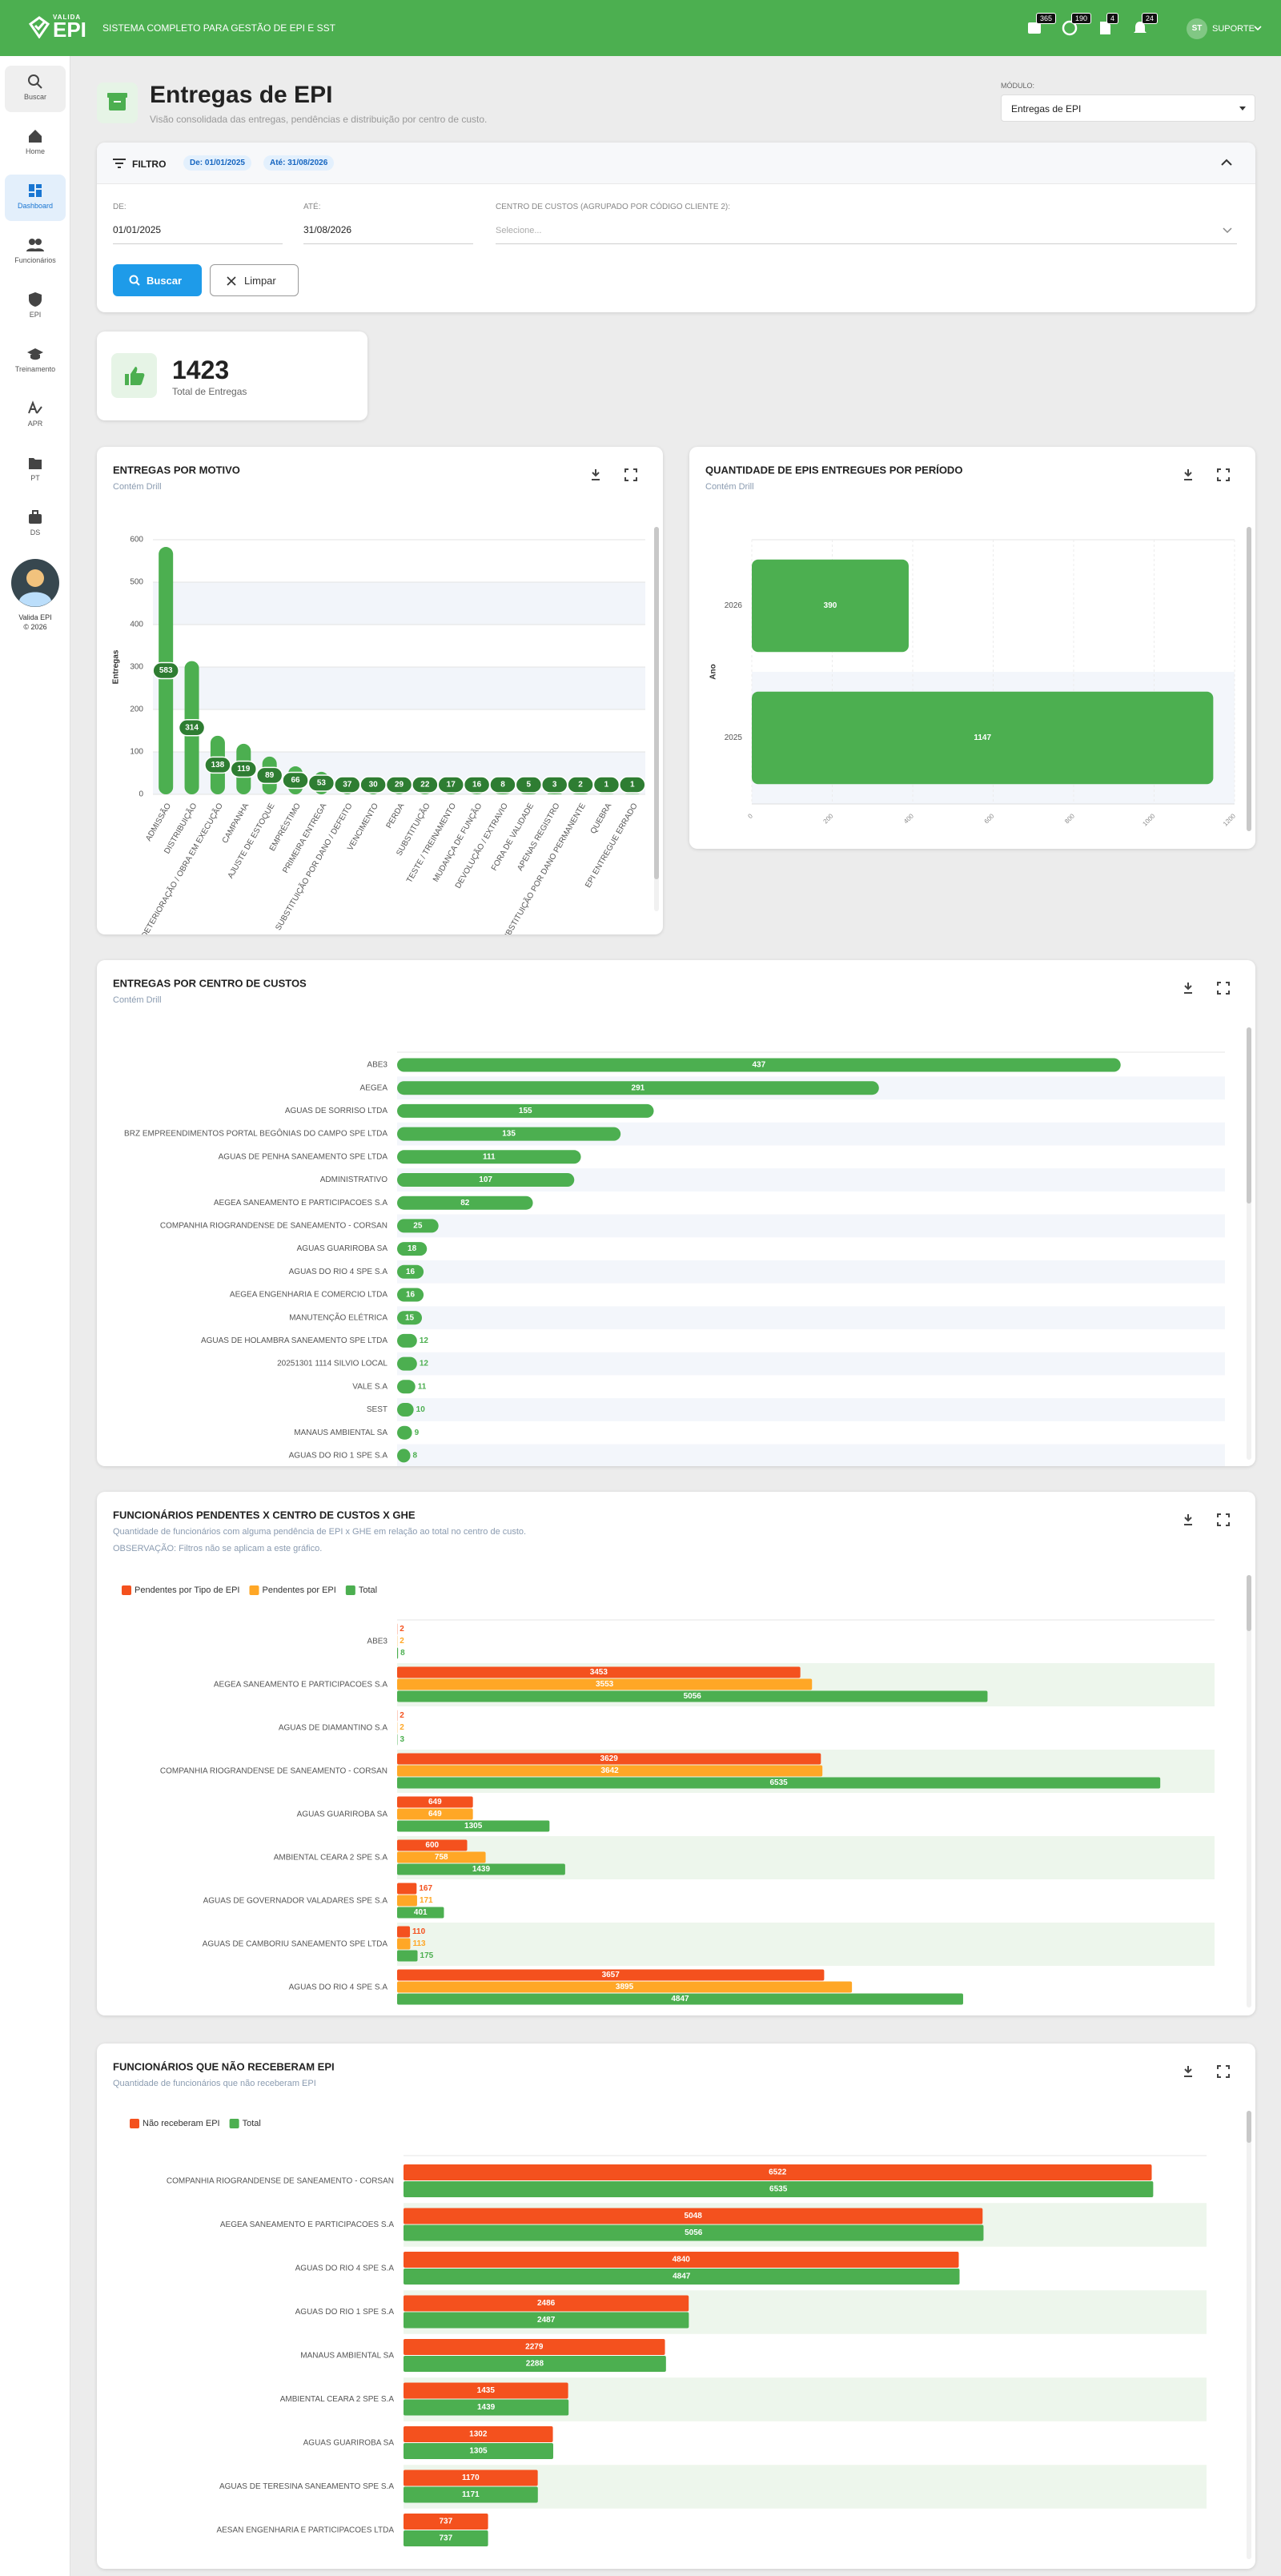 This screenshot has height=2576, width=1281. What do you see at coordinates (1233, 29) in the screenshot?
I see `user-name: SUPORTE` at bounding box center [1233, 29].